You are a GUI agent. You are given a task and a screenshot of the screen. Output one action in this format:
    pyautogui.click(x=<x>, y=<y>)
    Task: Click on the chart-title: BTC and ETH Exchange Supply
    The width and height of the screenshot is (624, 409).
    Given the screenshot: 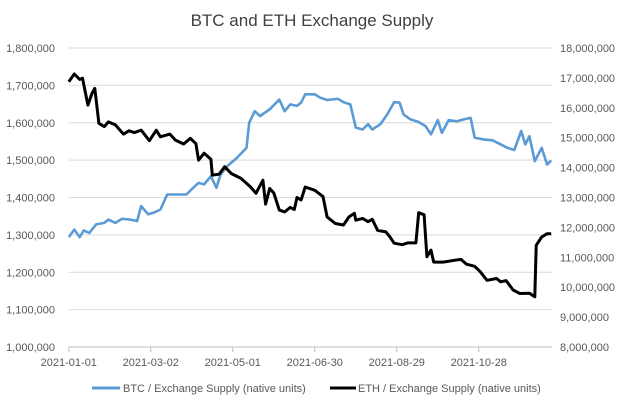 What is the action you would take?
    pyautogui.click(x=312, y=20)
    